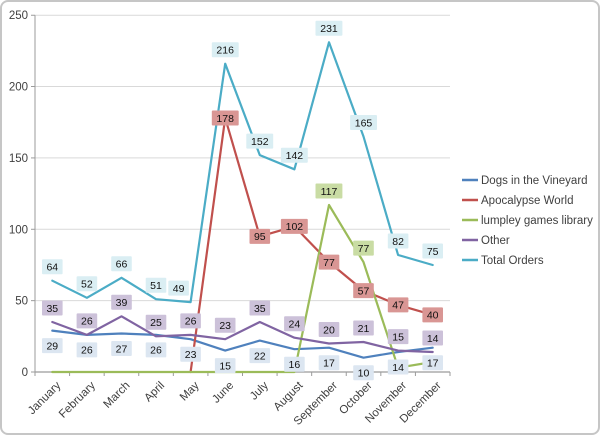 This screenshot has width=600, height=435. I want to click on data-label-dogs-in-the-vineyard: 17, so click(433, 364).